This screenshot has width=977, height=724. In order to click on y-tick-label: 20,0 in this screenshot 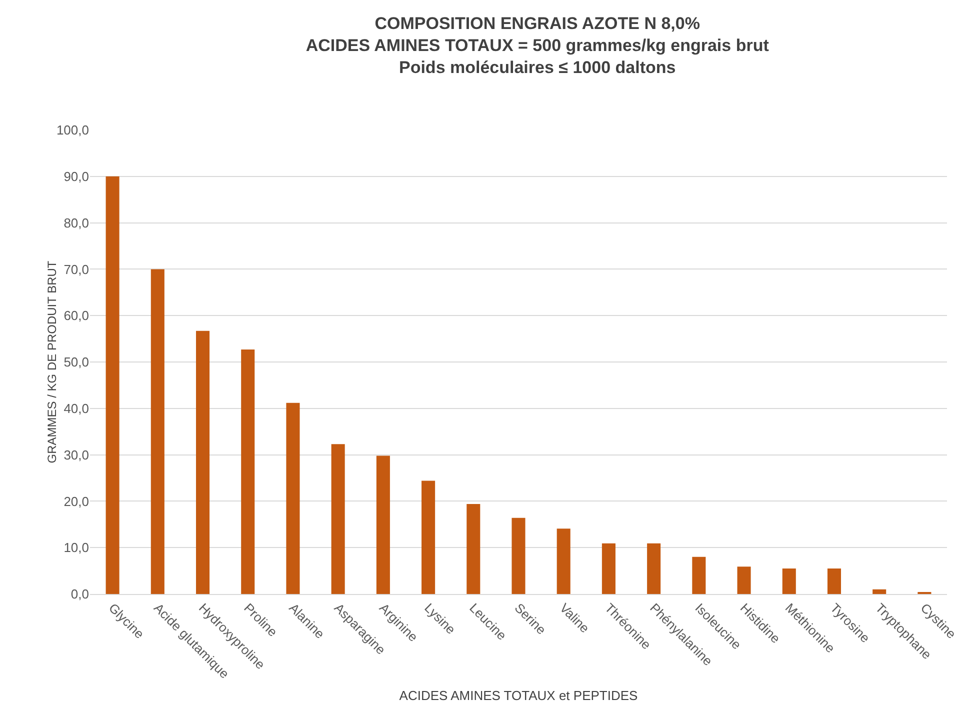, I will do `click(76, 501)`.